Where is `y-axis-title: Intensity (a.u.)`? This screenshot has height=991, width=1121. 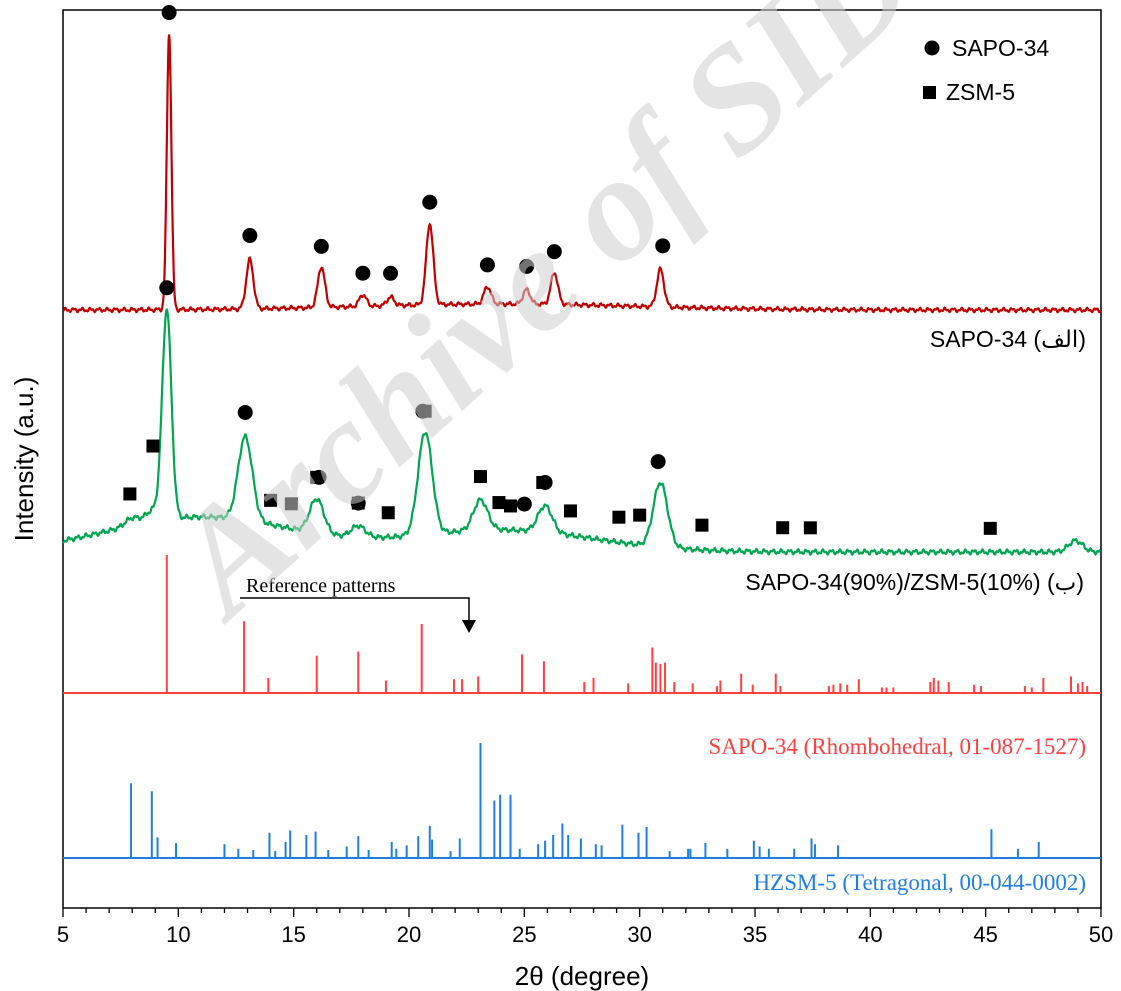
y-axis-title: Intensity (a.u.) is located at coordinates (24, 459).